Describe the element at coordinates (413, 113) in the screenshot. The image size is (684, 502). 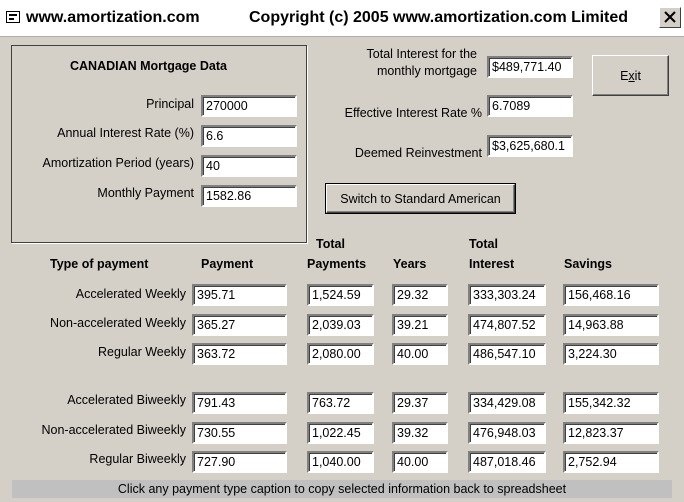
I see `effective-rate-label: Effective Interest Rate %` at that location.